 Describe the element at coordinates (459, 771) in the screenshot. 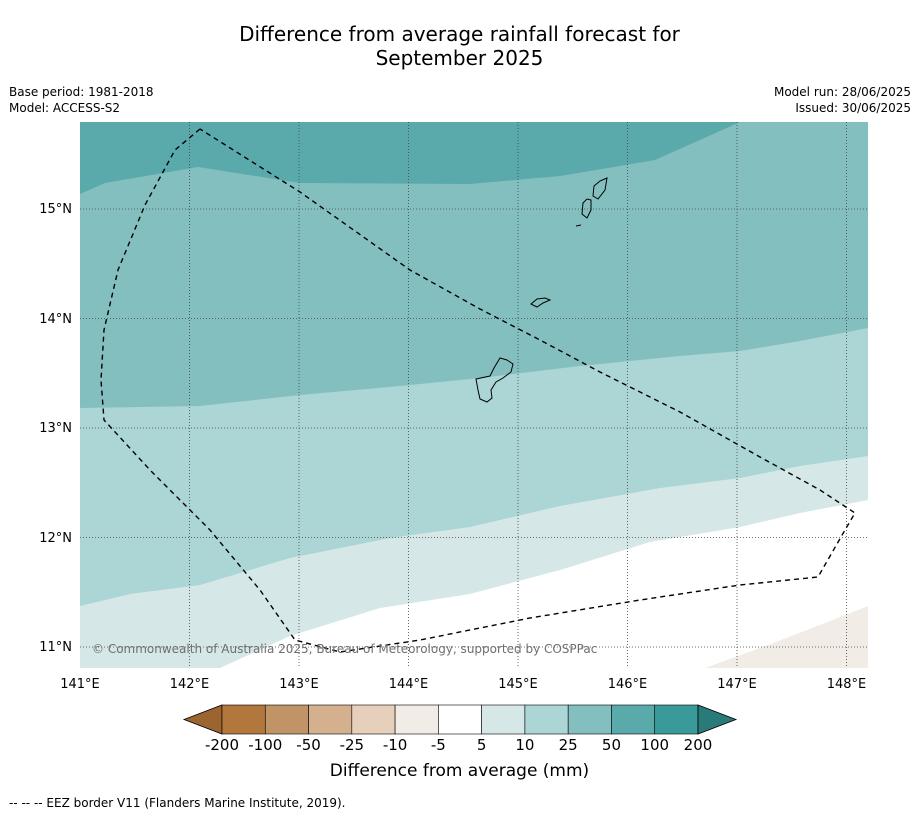

I see `colorbar-label: Difference from average (mm)` at that location.